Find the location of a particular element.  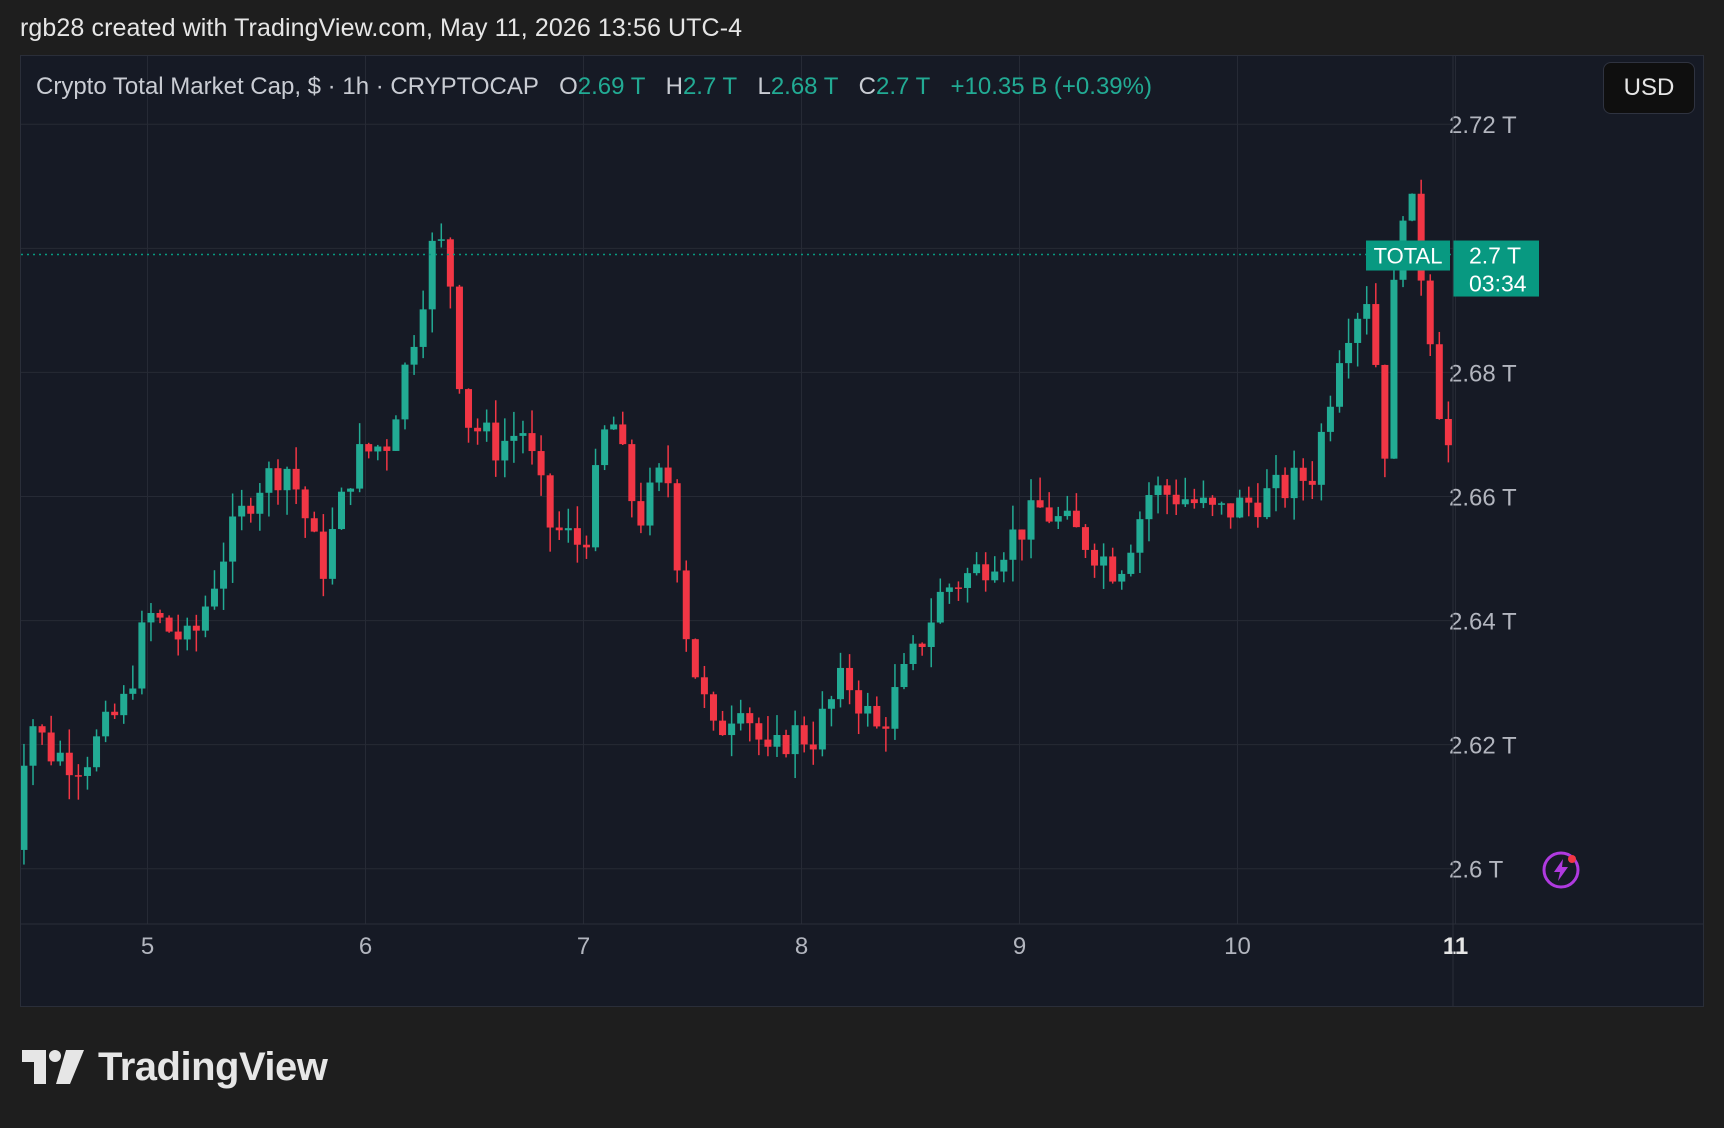

y-tick-label: 2.66 T is located at coordinates (1483, 497).